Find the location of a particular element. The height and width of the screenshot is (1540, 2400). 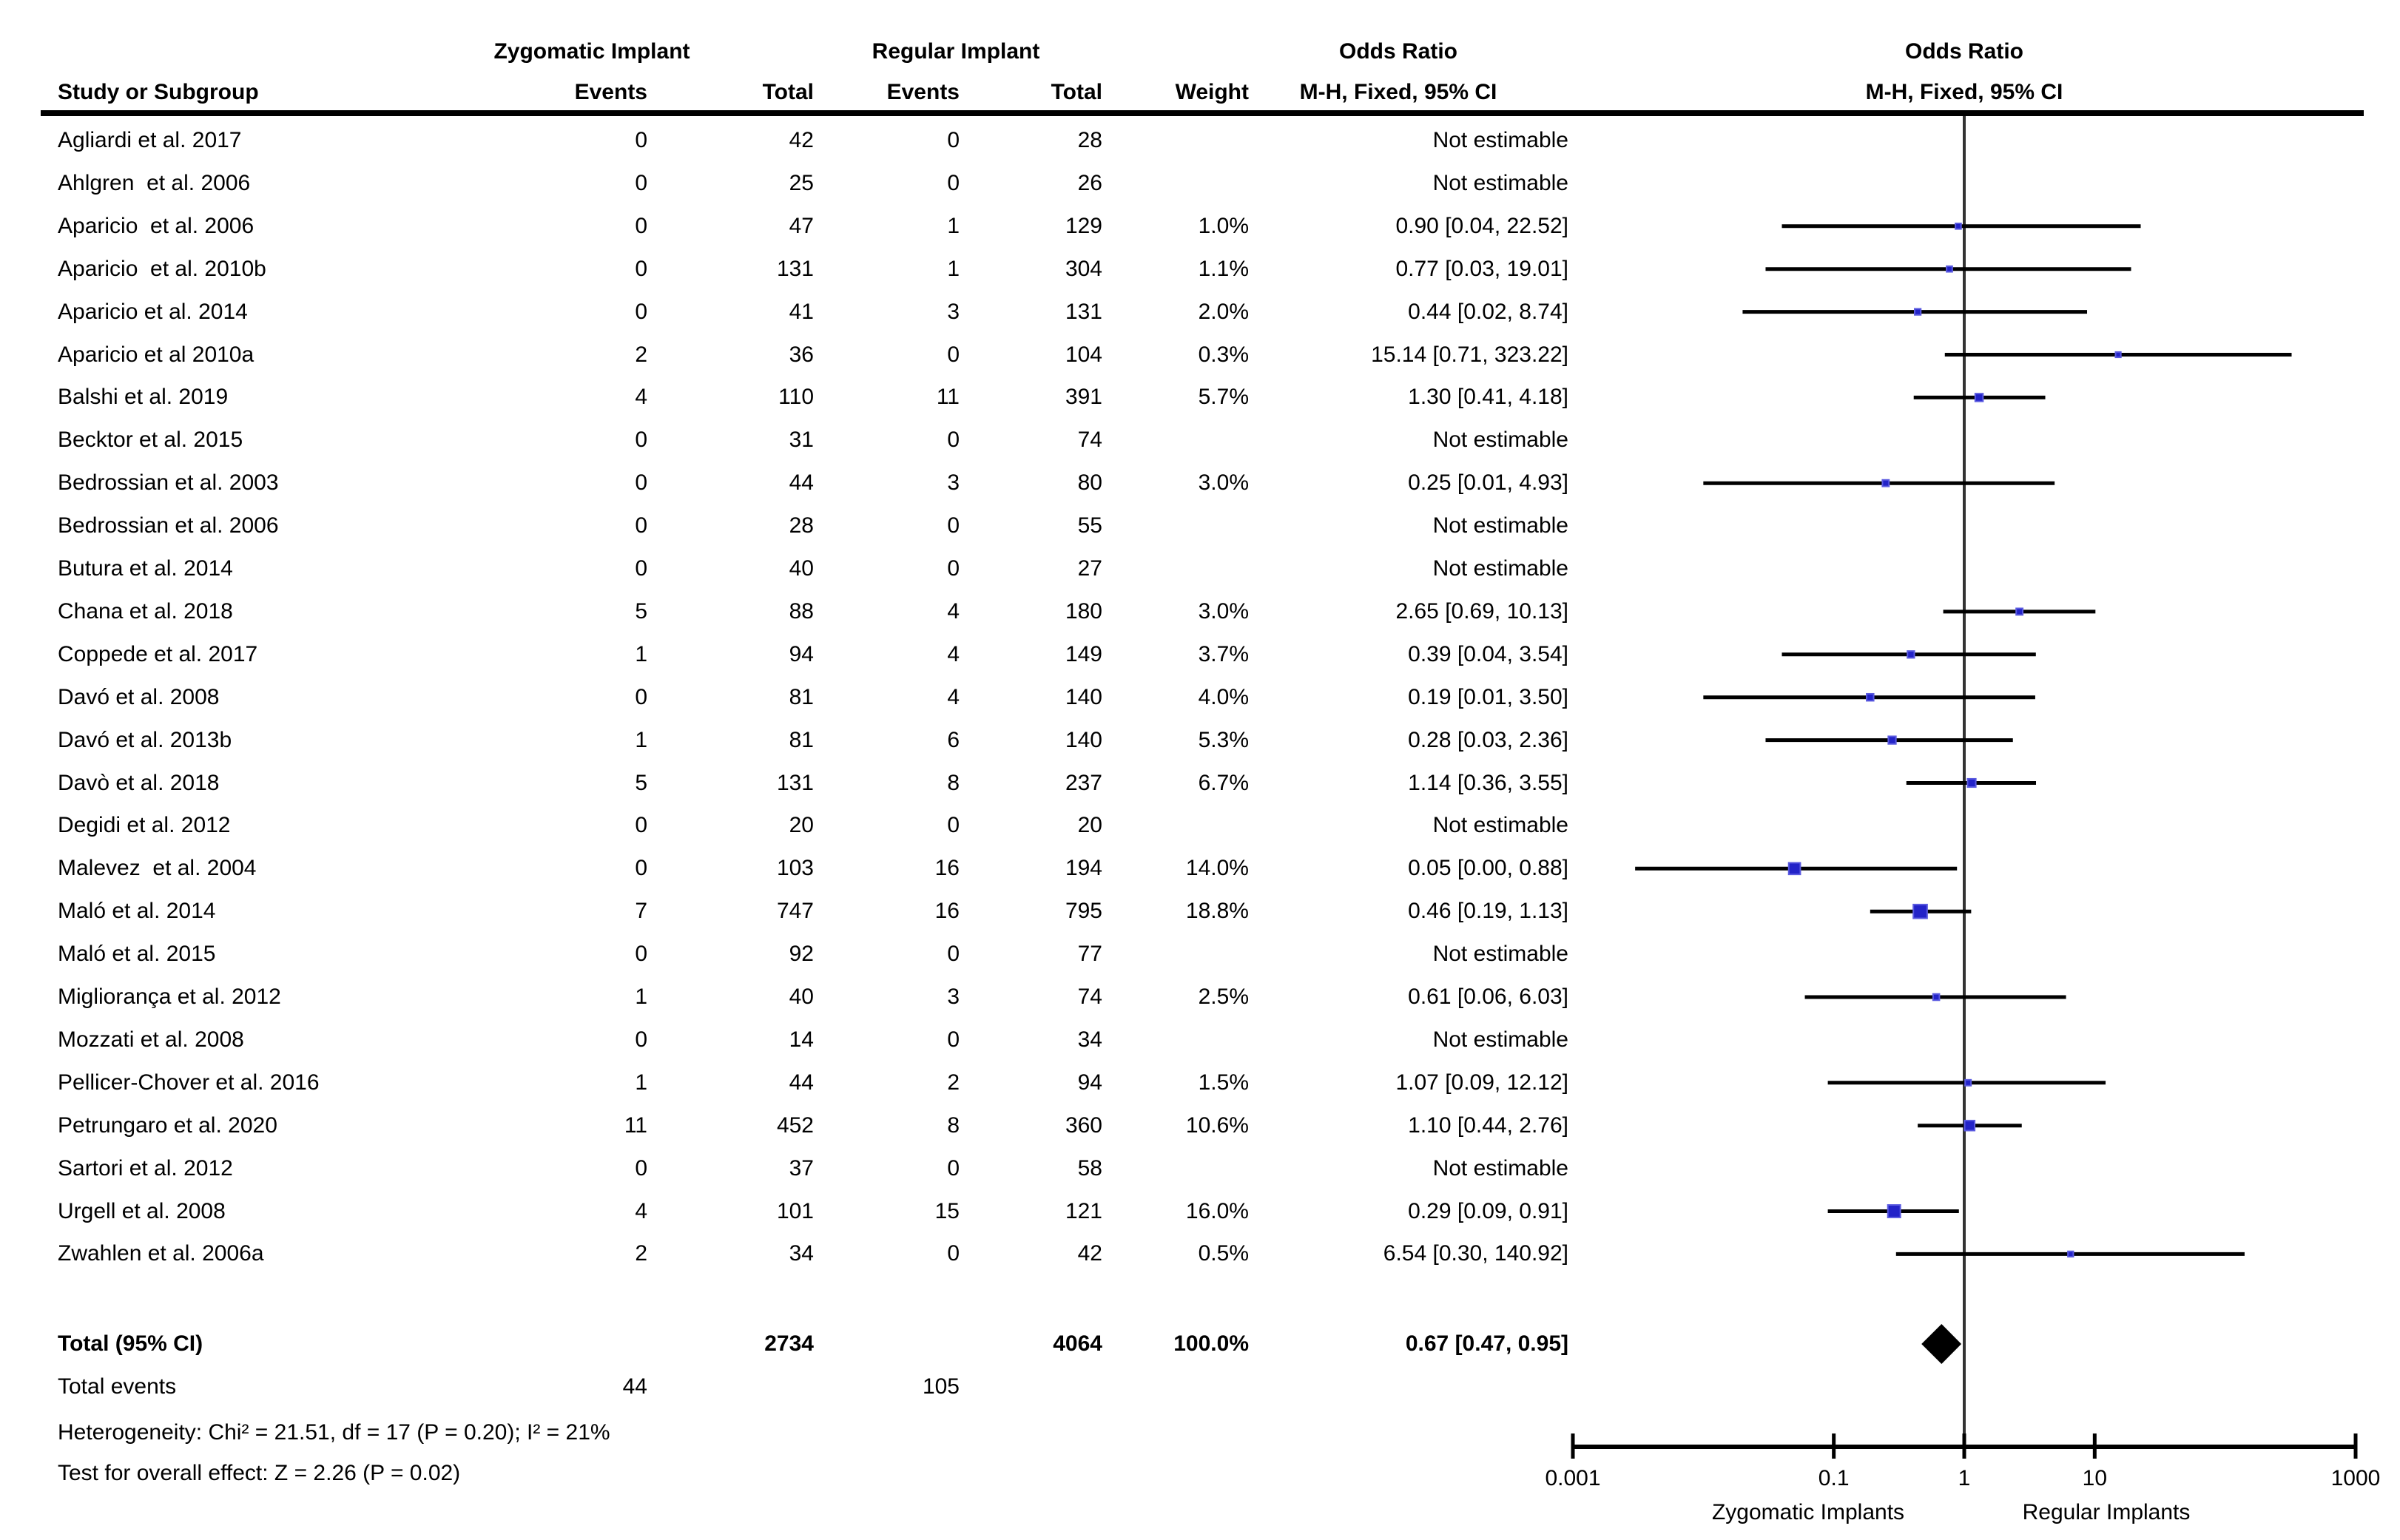

total-events-zygomatic: 44 is located at coordinates (634, 1386).